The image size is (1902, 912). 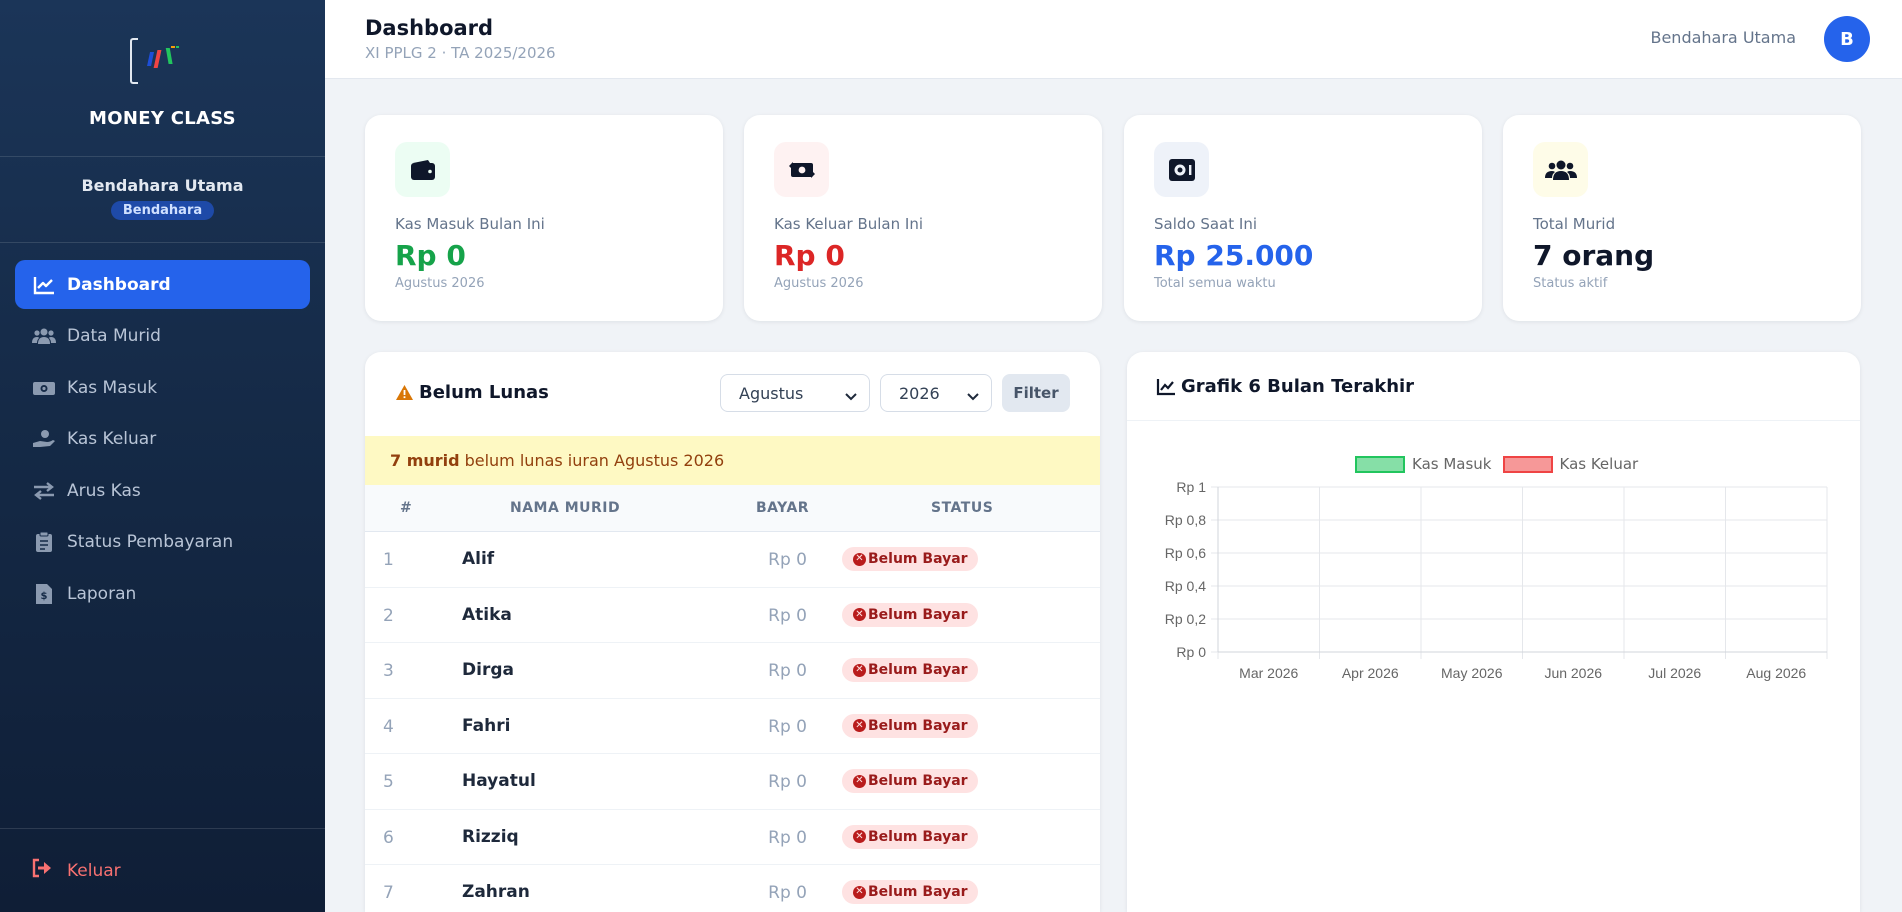 I want to click on chevron-down-icon, so click(x=973, y=396).